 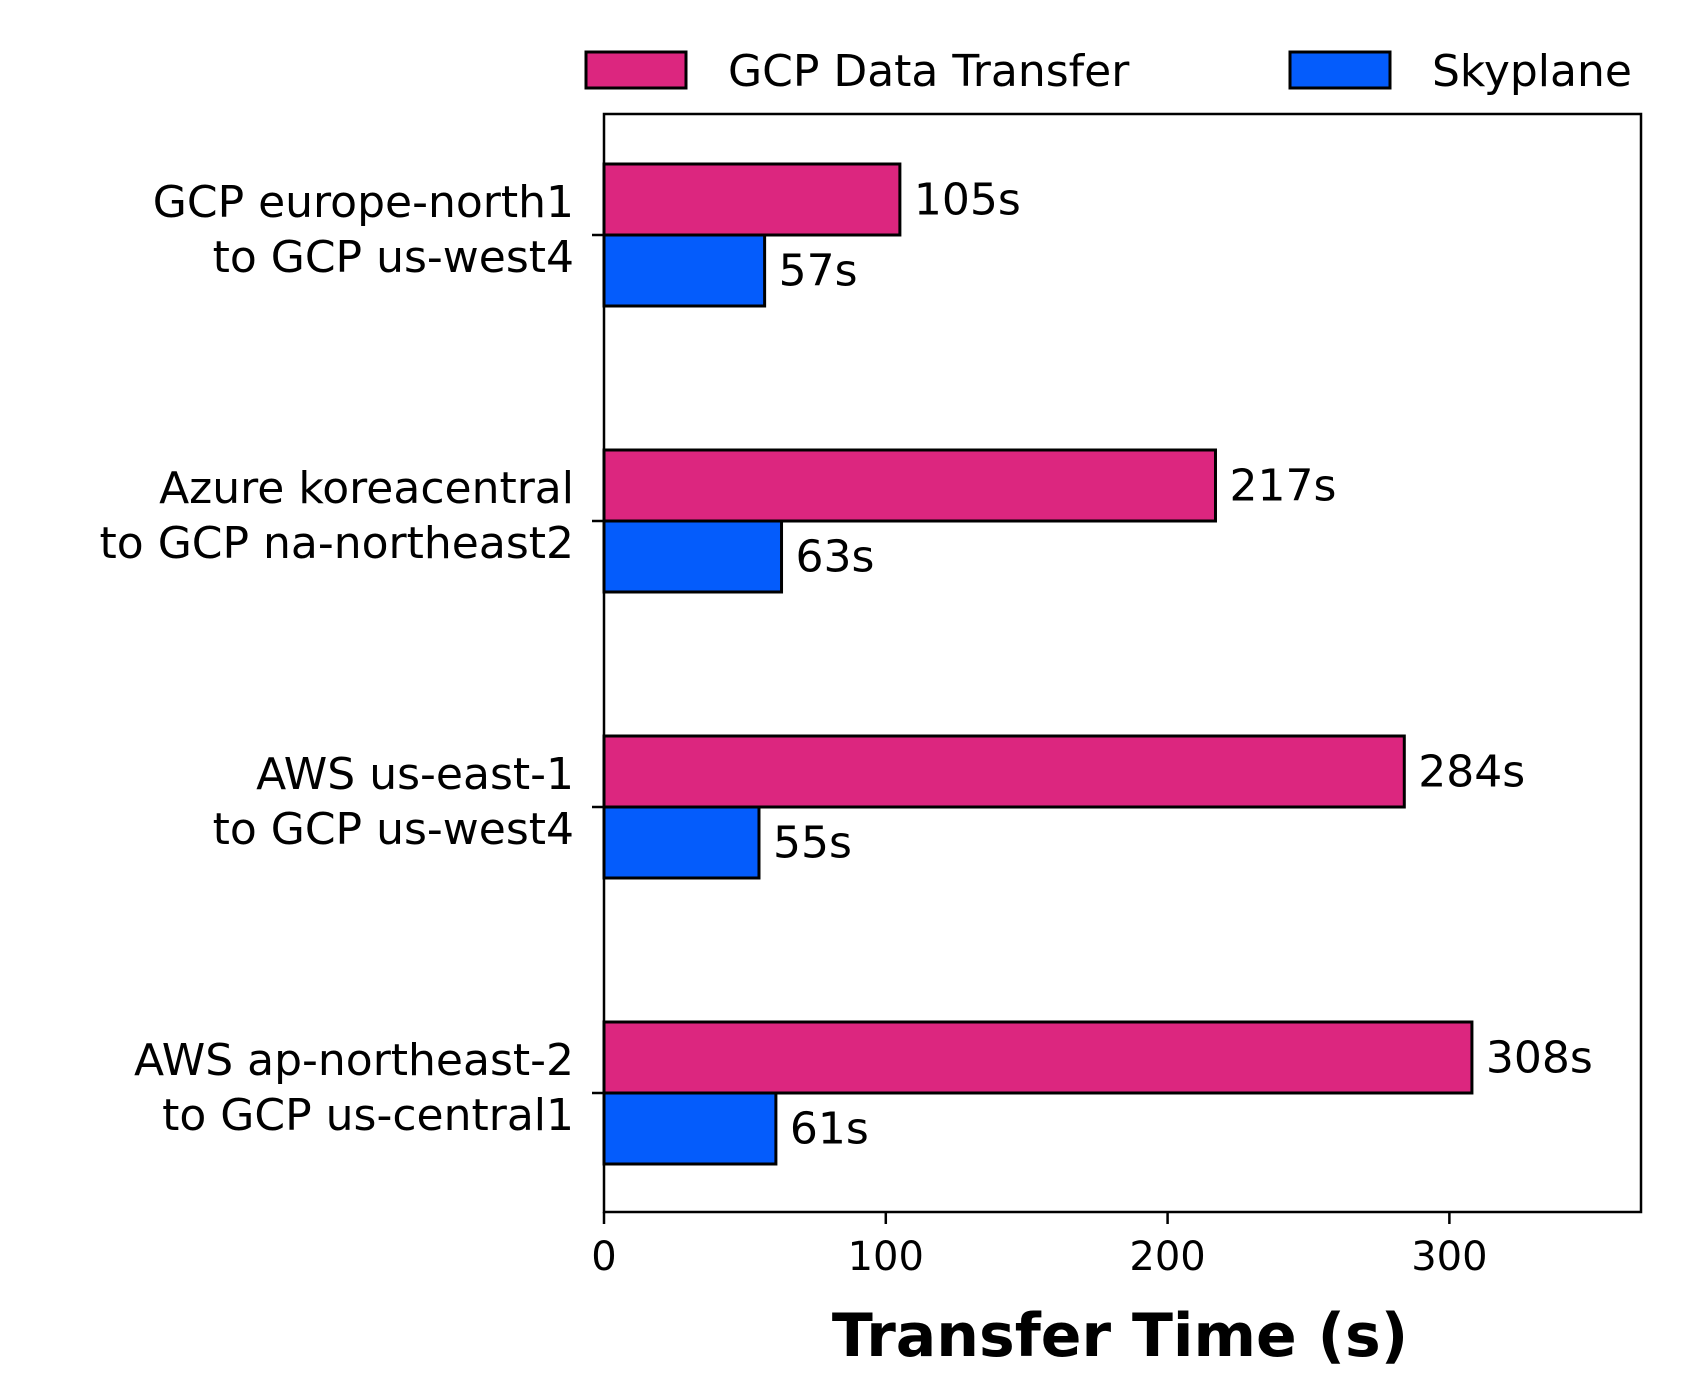 I want to click on legend-swatch-skyplane, so click(x=1340, y=70).